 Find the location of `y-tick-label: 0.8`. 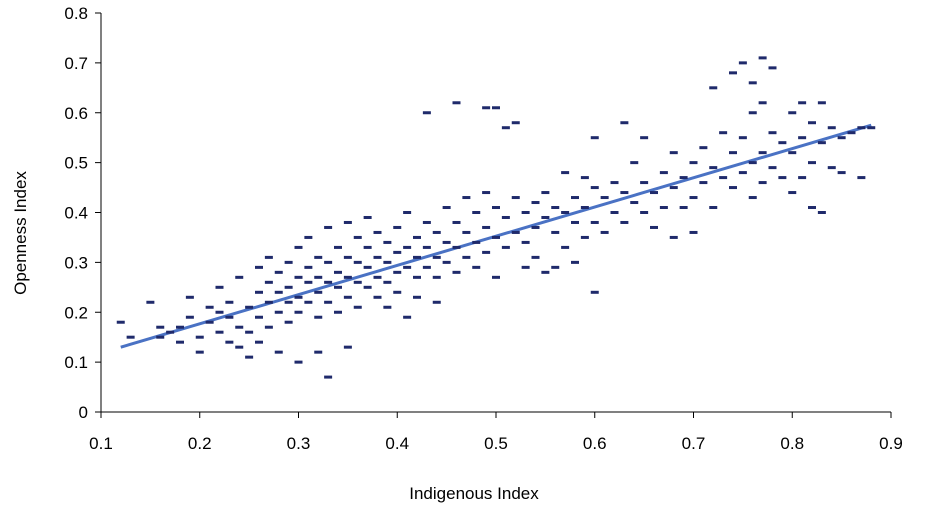

y-tick-label: 0.8 is located at coordinates (76, 13).